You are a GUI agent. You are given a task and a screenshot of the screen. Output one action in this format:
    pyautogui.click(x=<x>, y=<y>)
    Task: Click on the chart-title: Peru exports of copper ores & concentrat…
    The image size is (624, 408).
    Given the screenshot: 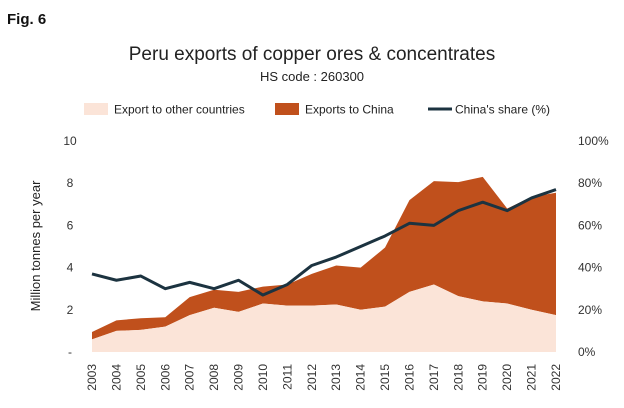 What is the action you would take?
    pyautogui.click(x=312, y=54)
    